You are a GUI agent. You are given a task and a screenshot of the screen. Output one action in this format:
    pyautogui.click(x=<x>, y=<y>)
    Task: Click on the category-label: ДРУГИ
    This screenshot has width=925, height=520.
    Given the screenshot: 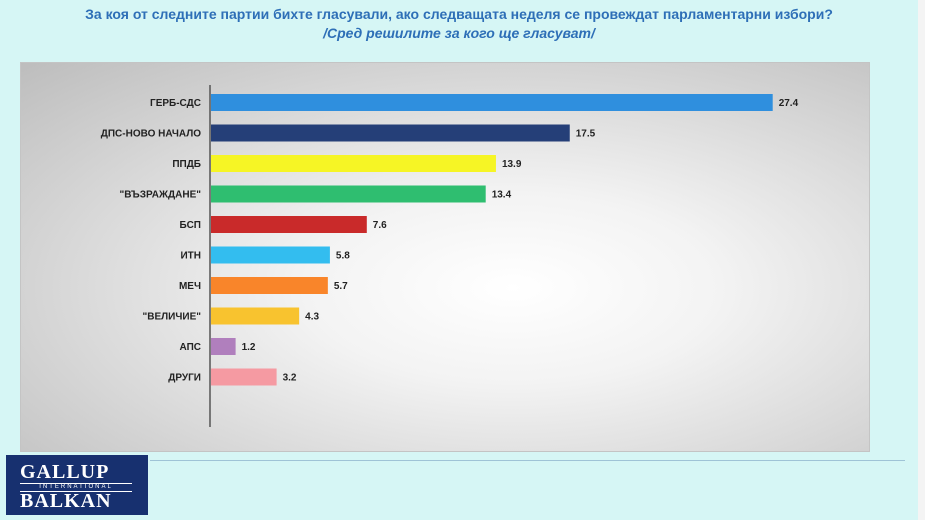 What is the action you would take?
    pyautogui.click(x=184, y=378)
    